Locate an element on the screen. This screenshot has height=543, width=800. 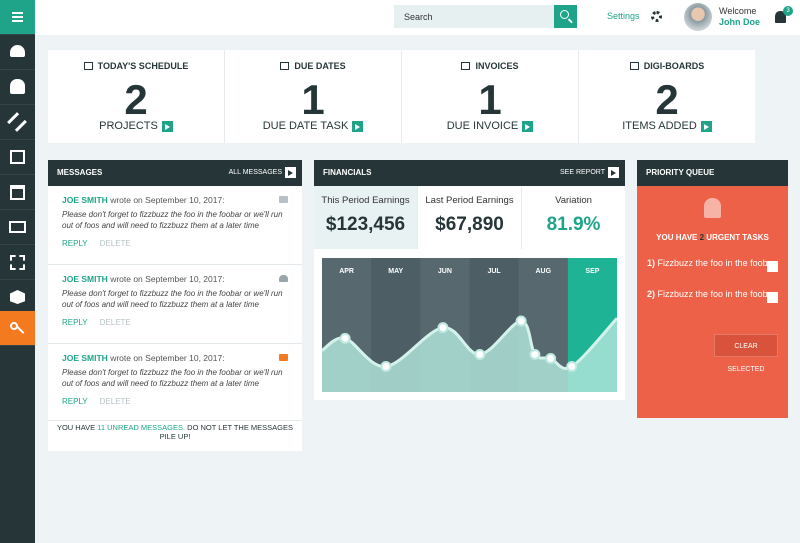
panel-title: PRIORITY QUEUE is located at coordinates (680, 172).